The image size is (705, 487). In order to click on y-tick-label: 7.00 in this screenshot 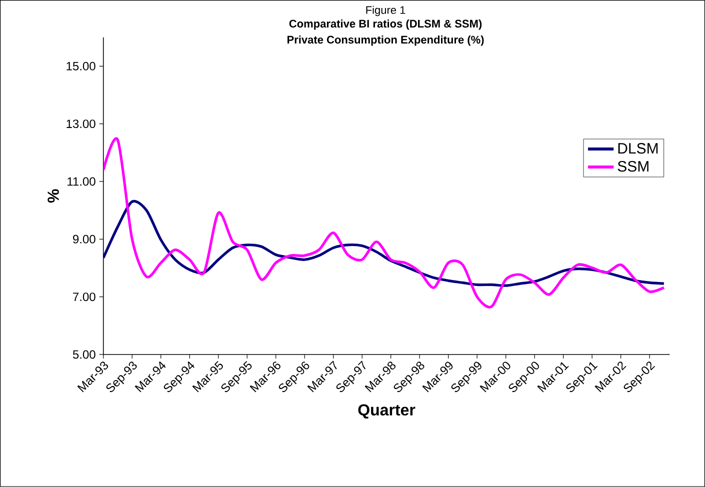, I will do `click(84, 297)`.